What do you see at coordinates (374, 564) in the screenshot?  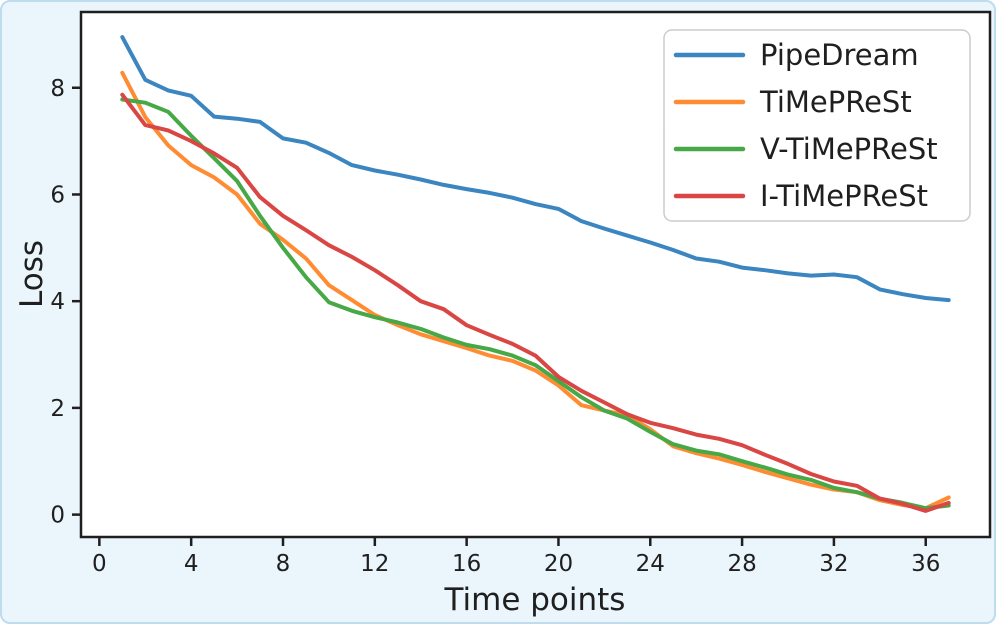 I see `x-tick-label-12: 12` at bounding box center [374, 564].